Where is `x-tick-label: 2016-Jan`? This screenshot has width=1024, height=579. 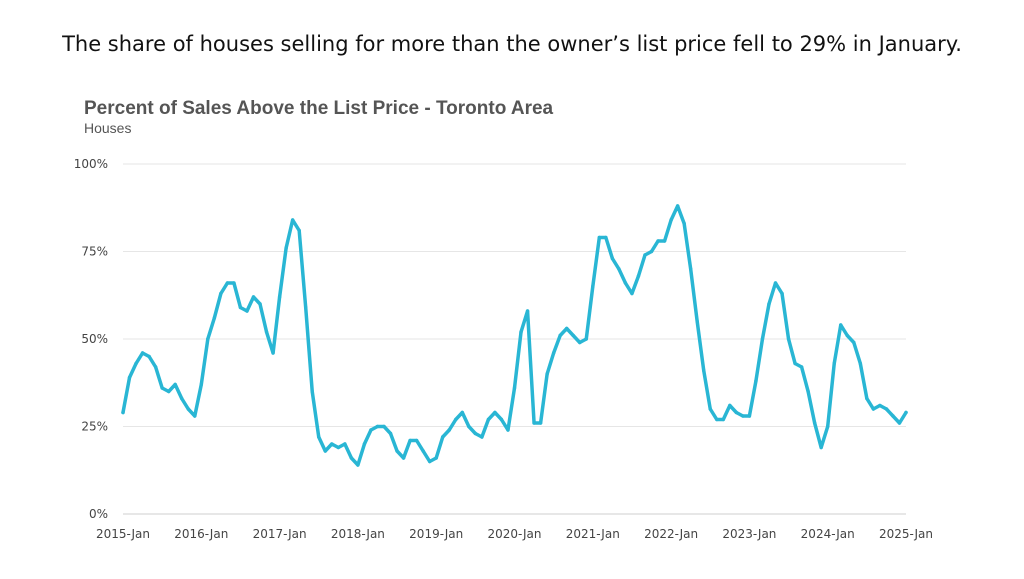
x-tick-label: 2016-Jan is located at coordinates (201, 534).